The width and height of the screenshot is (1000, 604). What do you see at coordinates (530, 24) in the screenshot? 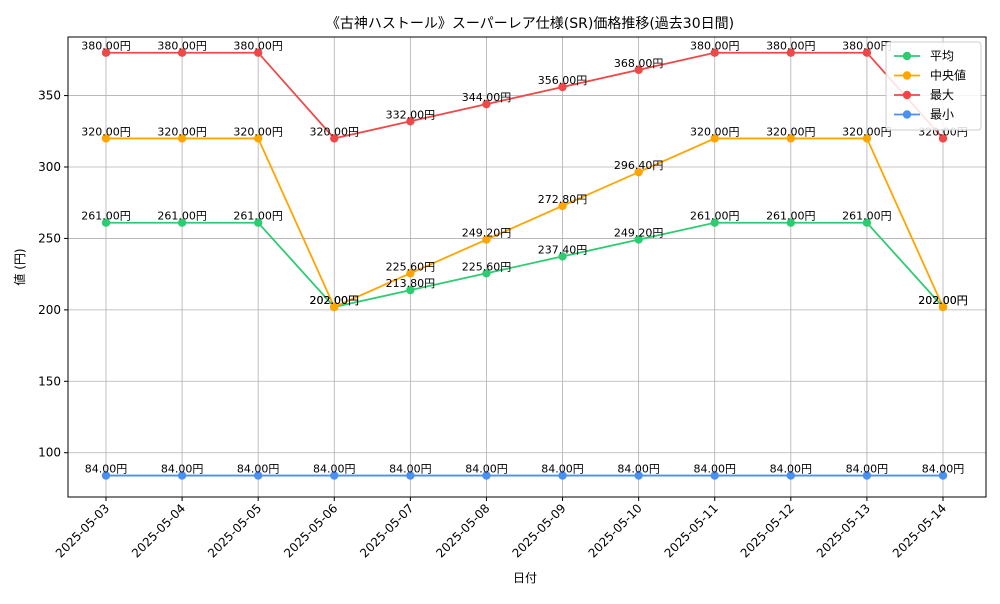
I see `chart-title: 《古神ハストール》スーパーレア仕様(SR)価格推移(過去30日間)` at bounding box center [530, 24].